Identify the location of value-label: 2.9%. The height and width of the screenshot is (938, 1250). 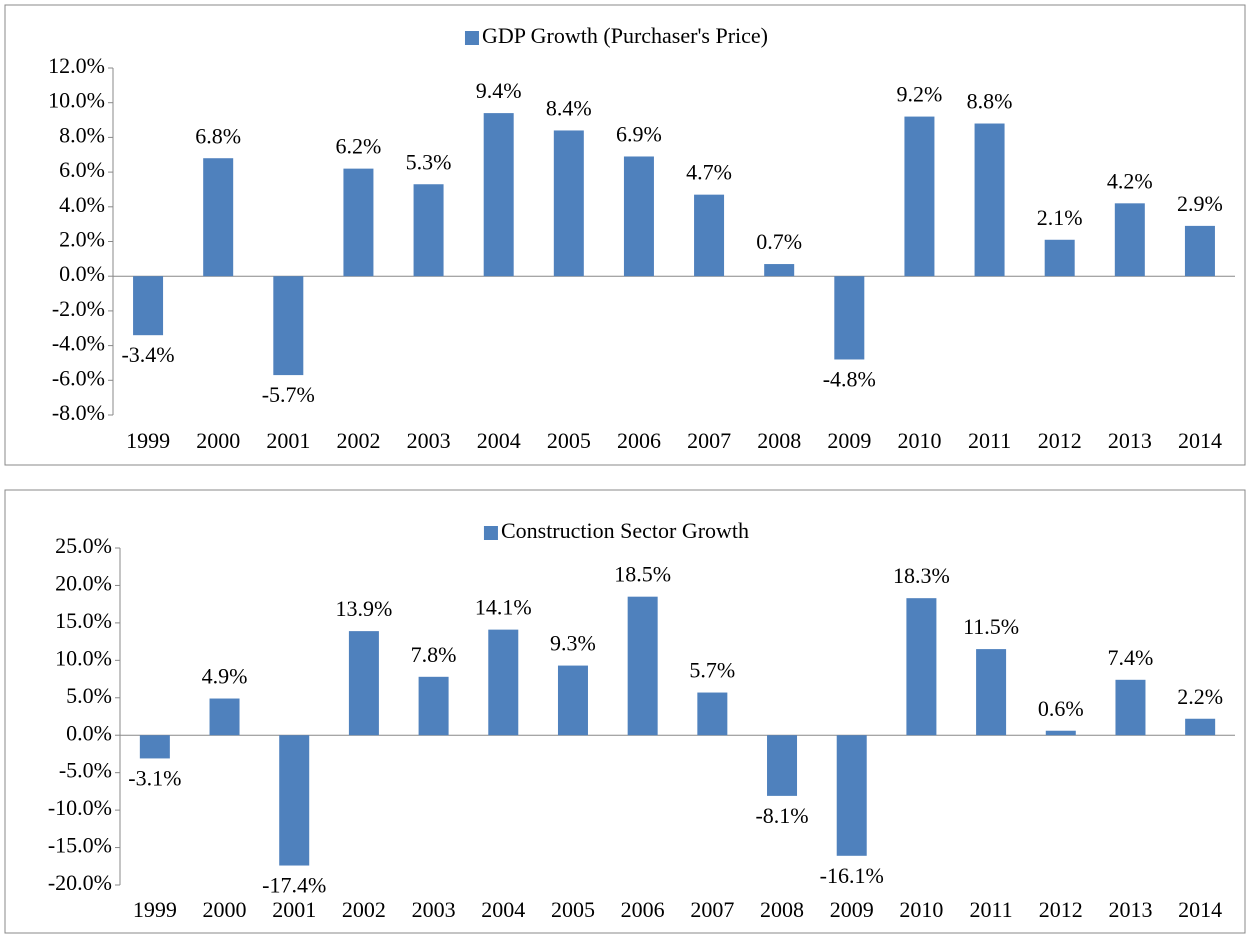
(1200, 203).